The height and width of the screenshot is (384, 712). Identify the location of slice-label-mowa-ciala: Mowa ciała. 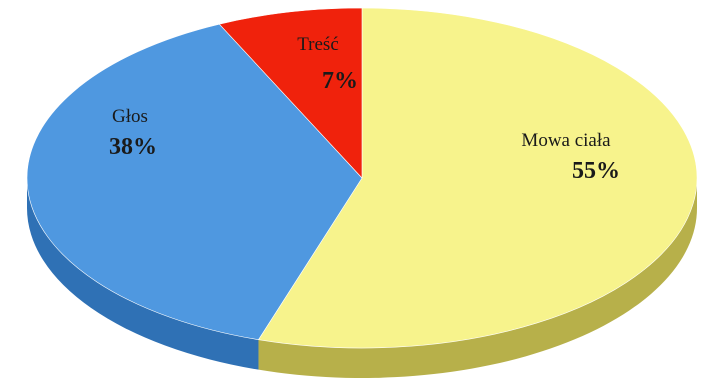
(566, 140).